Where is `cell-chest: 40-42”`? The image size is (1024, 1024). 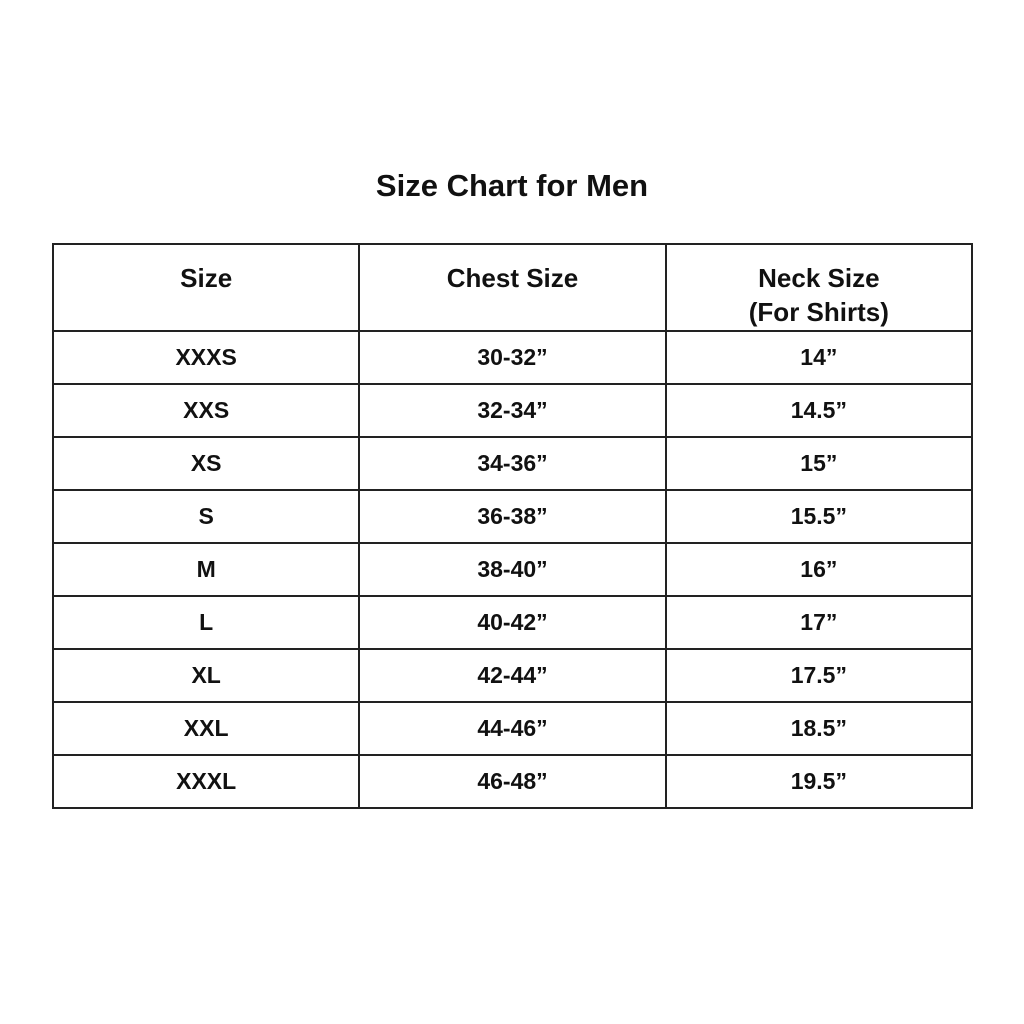
cell-chest: 40-42” is located at coordinates (512, 622).